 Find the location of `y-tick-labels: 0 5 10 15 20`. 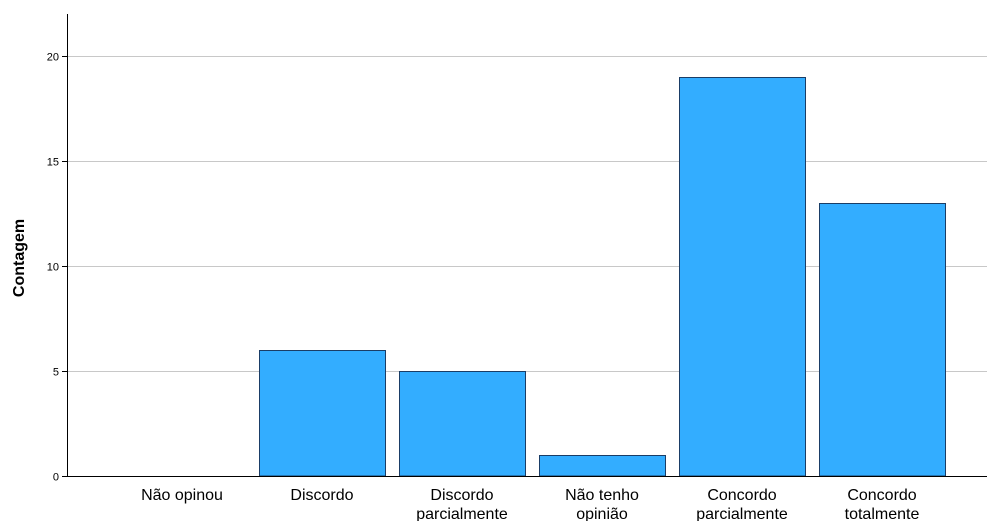

y-tick-labels: 0 5 10 15 20 is located at coordinates (53, 268).